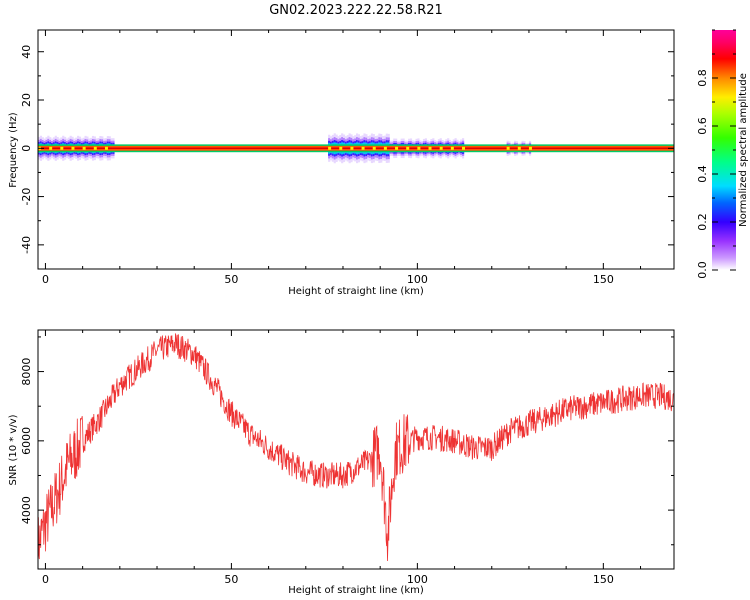 This screenshot has height=600, width=750. I want to click on spectrogram-band, so click(356, 148).